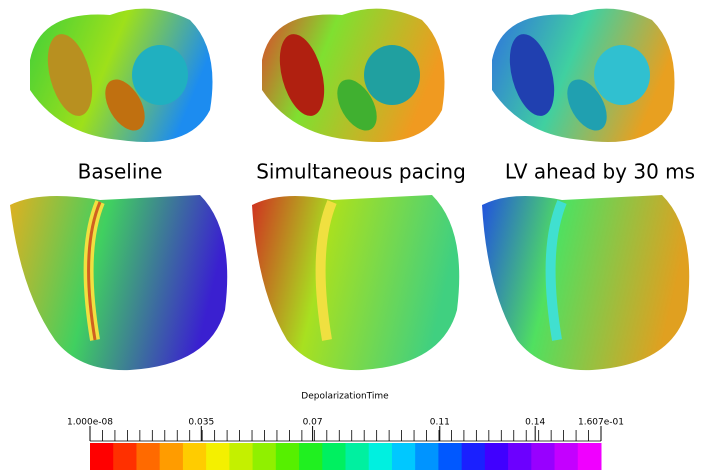  What do you see at coordinates (535, 423) in the screenshot?
I see `tick-label: 0.14` at bounding box center [535, 423].